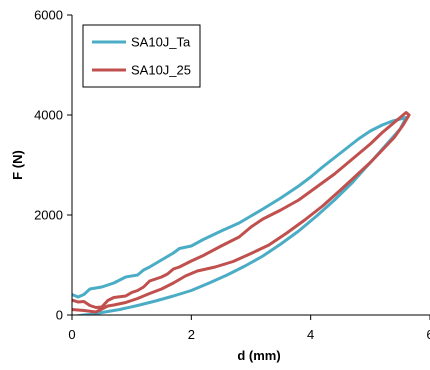 This screenshot has width=430, height=370. I want to click on x-tick-label: 2, so click(191, 334).